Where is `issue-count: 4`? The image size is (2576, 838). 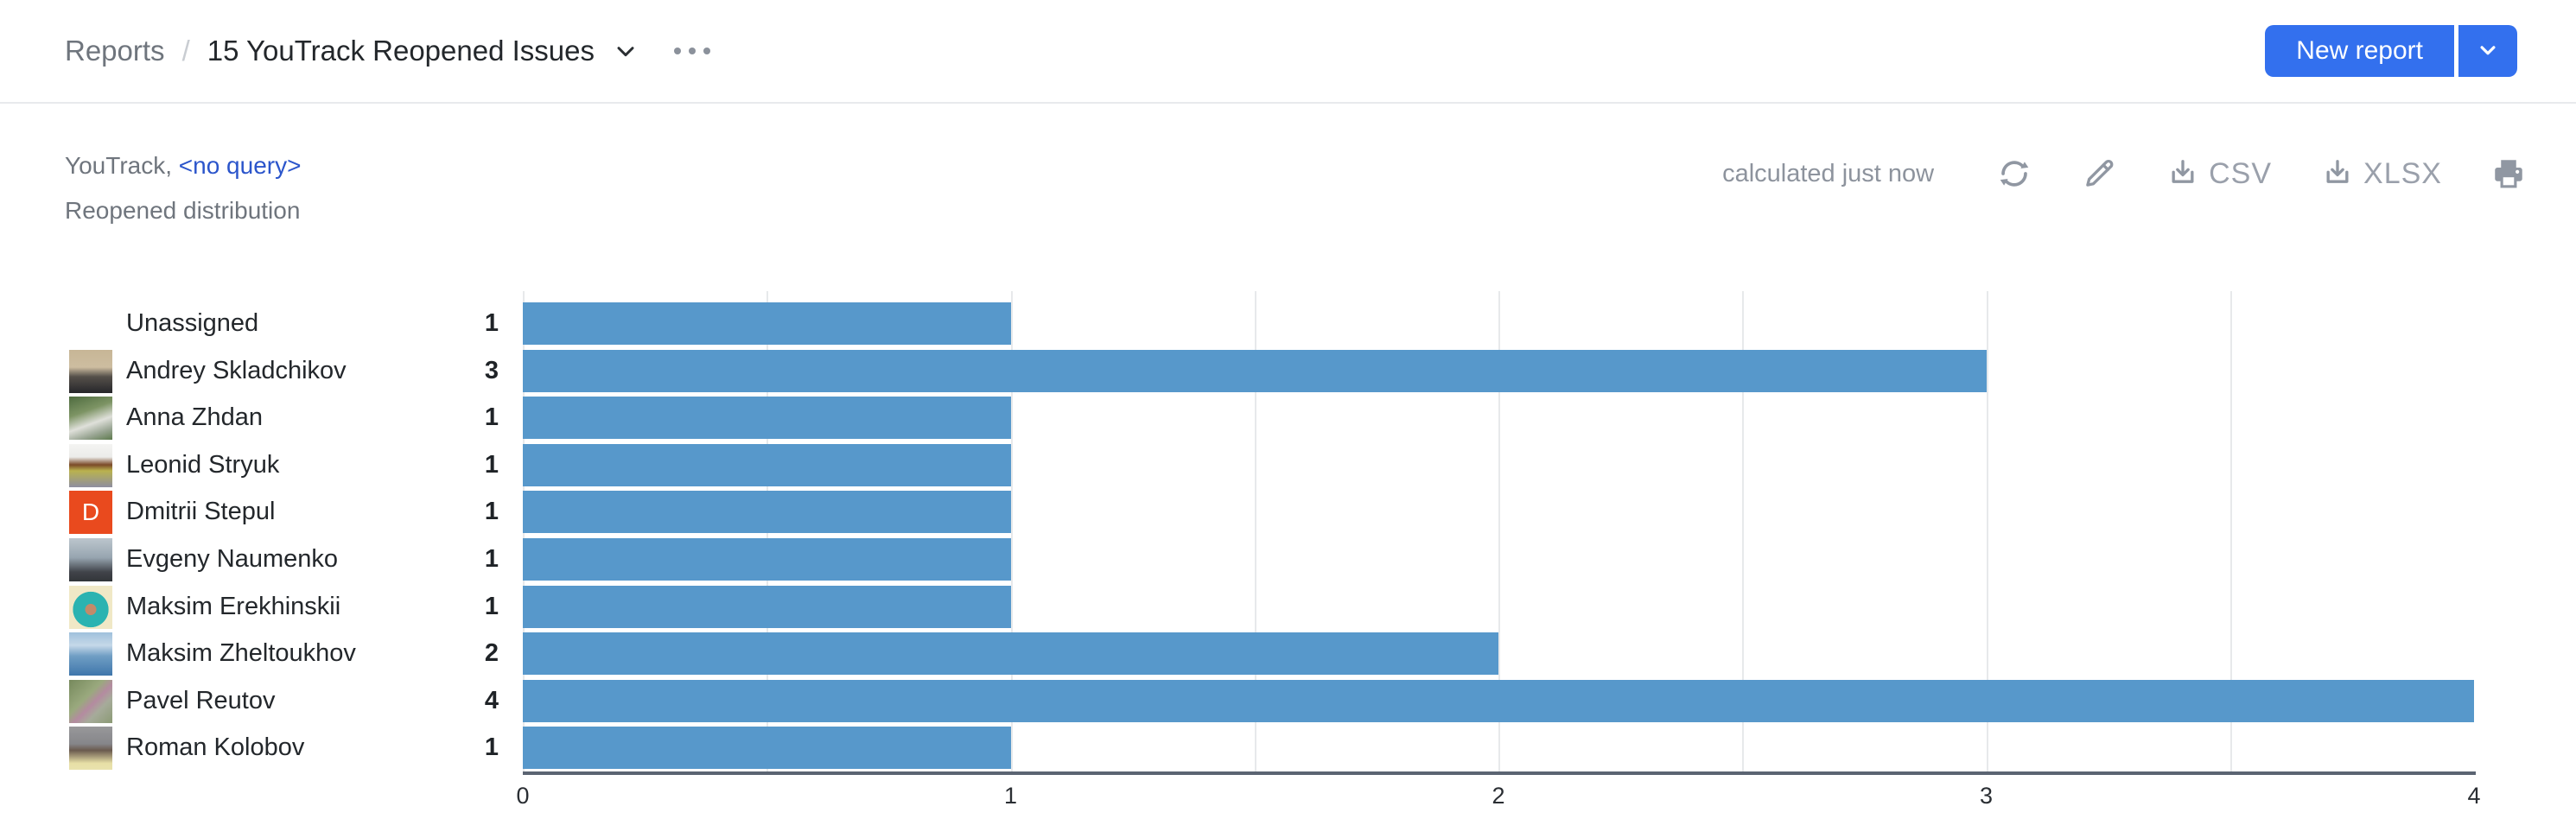 issue-count: 4 is located at coordinates (492, 700).